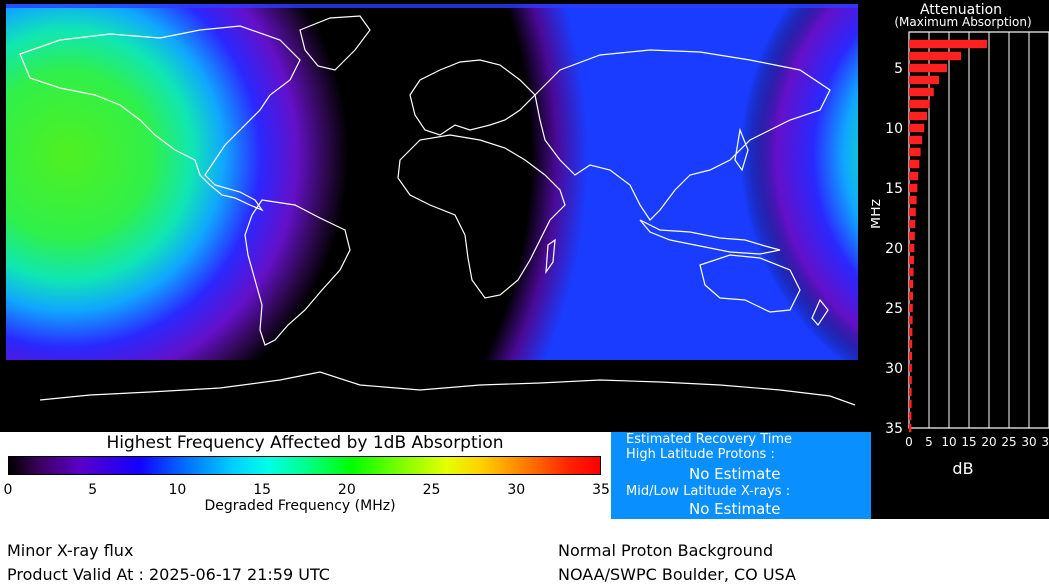 Image resolution: width=1049 pixels, height=586 pixels. I want to click on attenuation-grid, so click(978, 230).